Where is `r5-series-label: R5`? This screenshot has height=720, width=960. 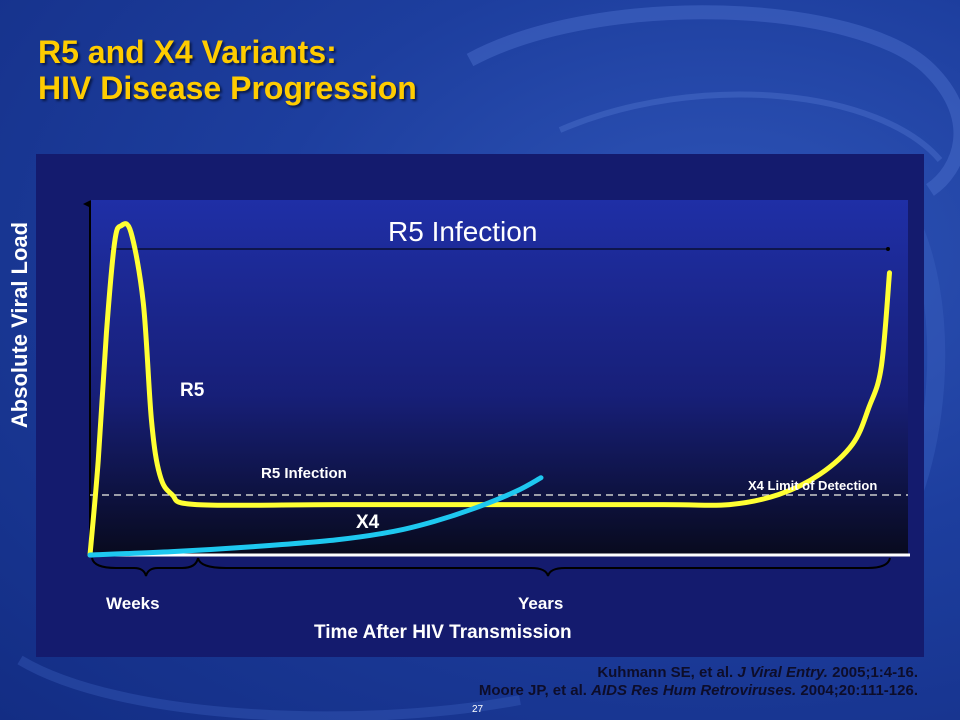 r5-series-label: R5 is located at coordinates (192, 390).